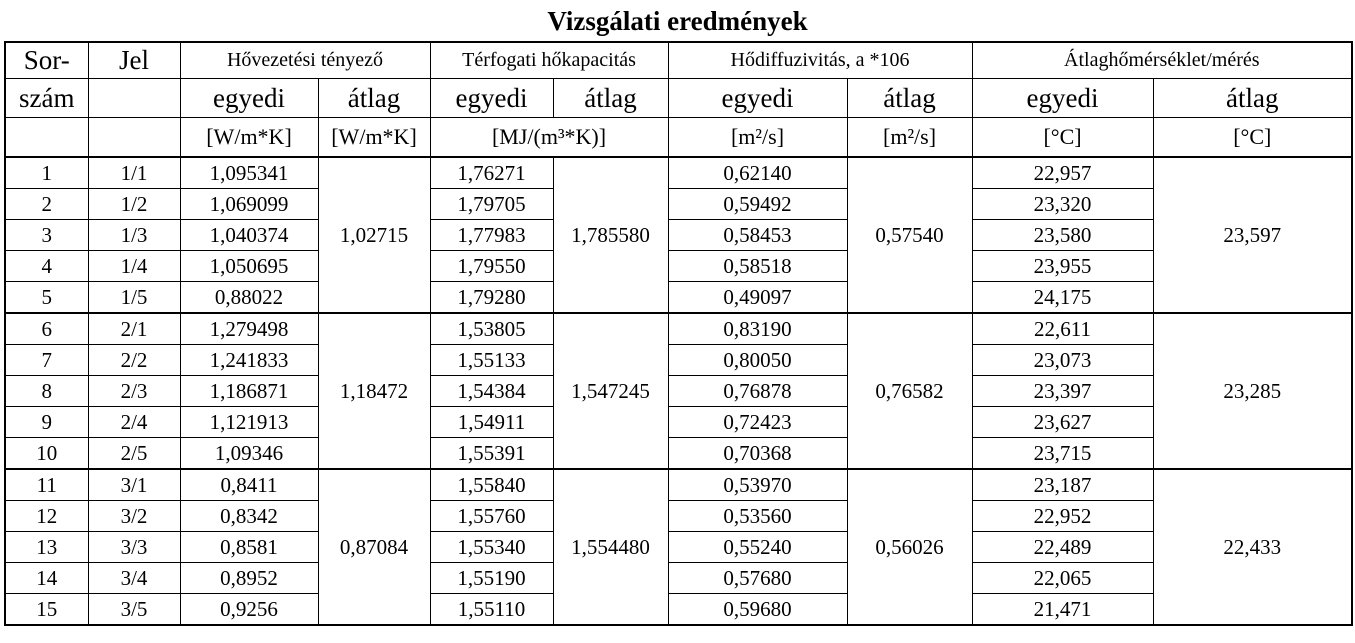 The width and height of the screenshot is (1355, 643). I want to click on average-cell: 1,785580, so click(610, 235).